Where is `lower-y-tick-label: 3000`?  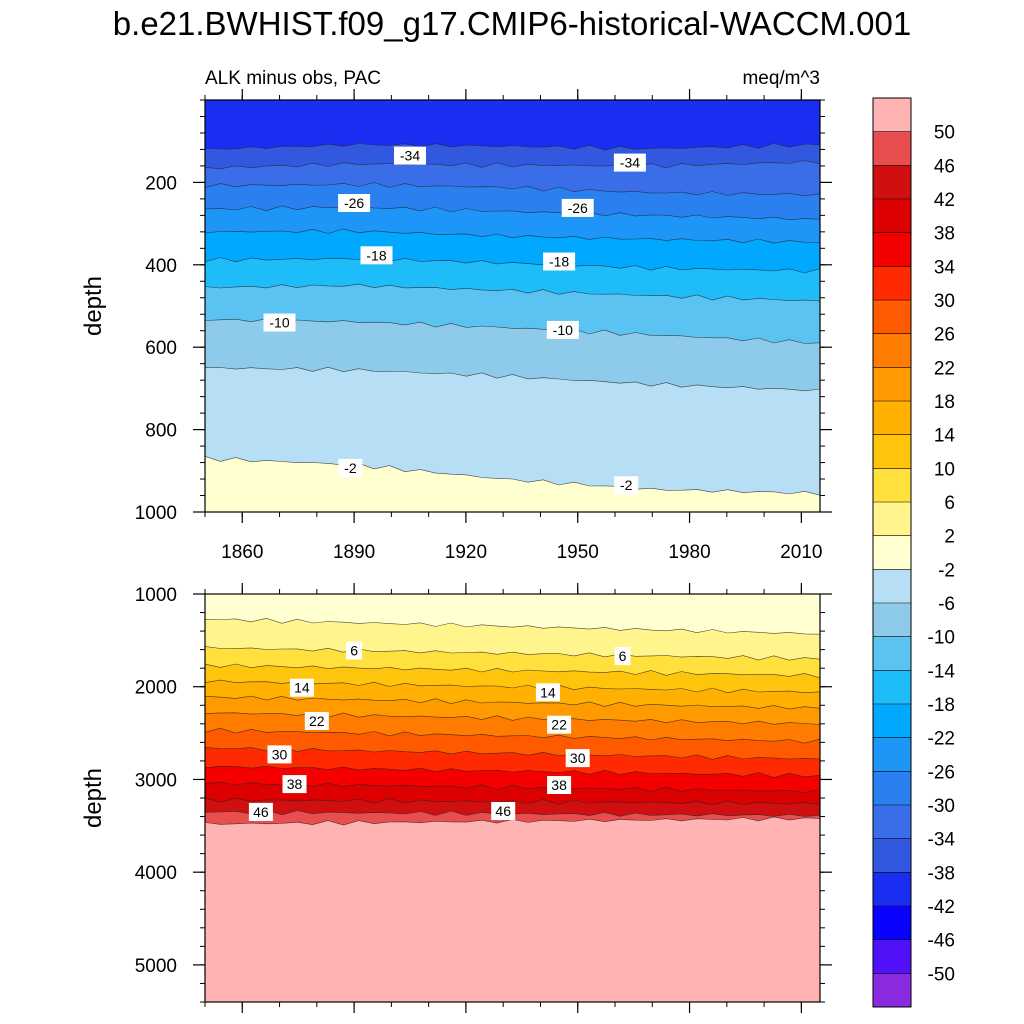
lower-y-tick-label: 3000 is located at coordinates (156, 780).